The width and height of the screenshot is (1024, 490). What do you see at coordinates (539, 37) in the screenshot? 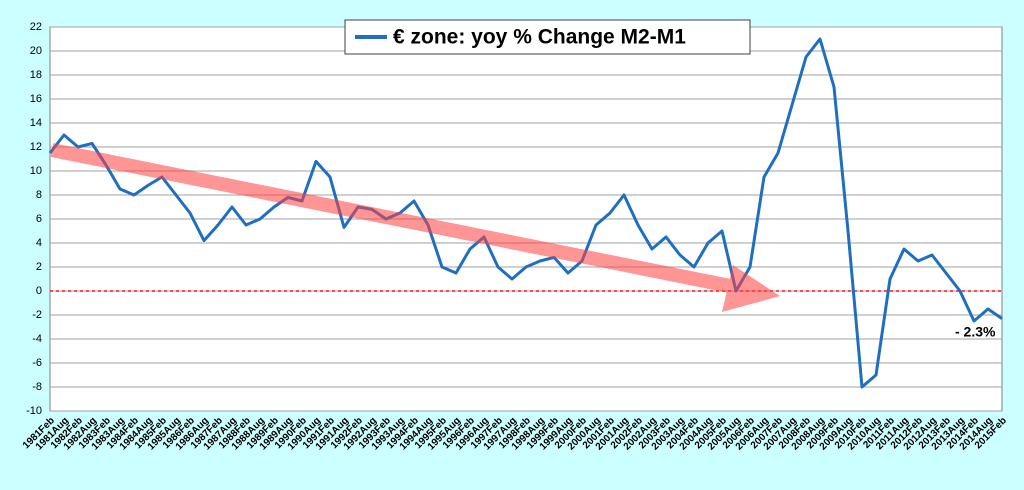
I see `legend-label: € zone: yoy % Change M2-M1` at bounding box center [539, 37].